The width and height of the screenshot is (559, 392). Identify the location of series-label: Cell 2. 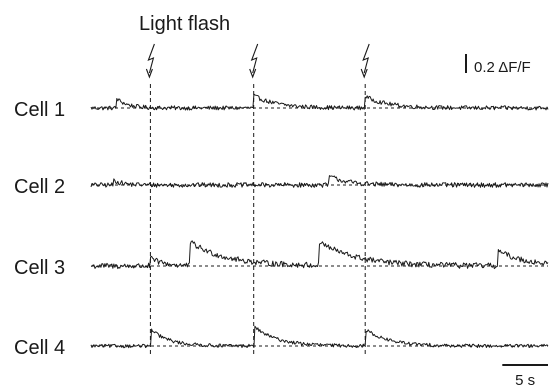
(39, 187).